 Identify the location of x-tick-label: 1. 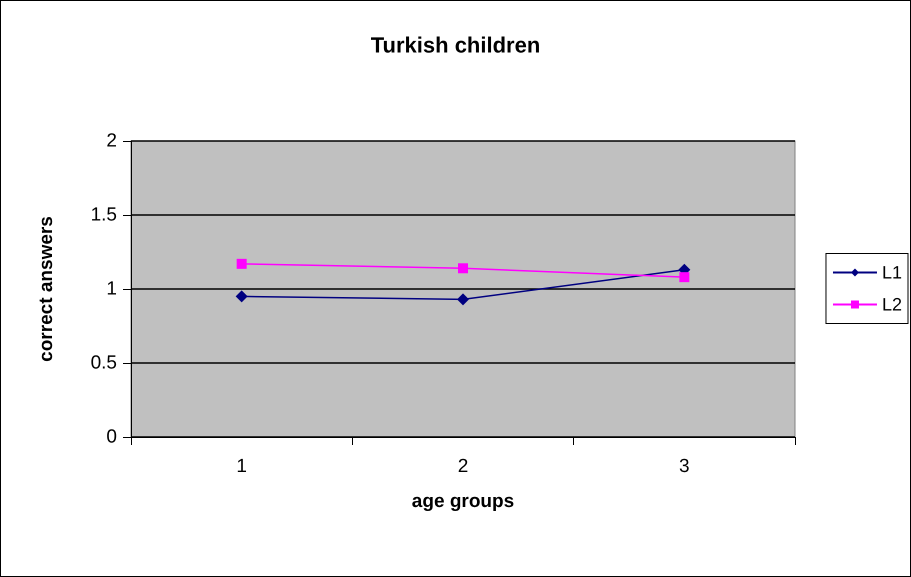
(241, 466).